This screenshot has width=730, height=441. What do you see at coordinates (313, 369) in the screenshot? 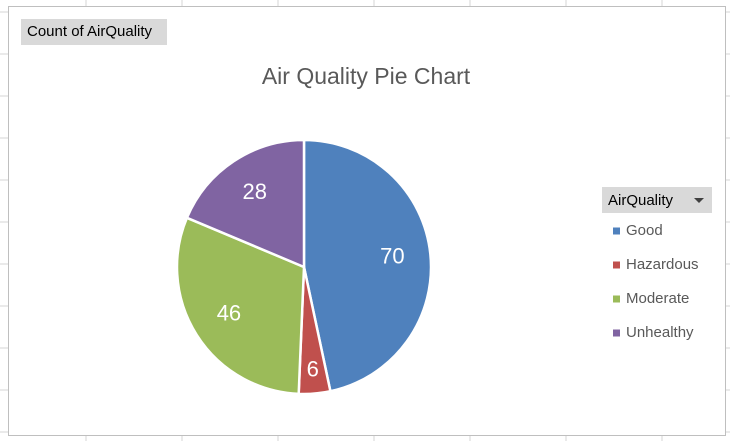
I see `data-label: 6` at bounding box center [313, 369].